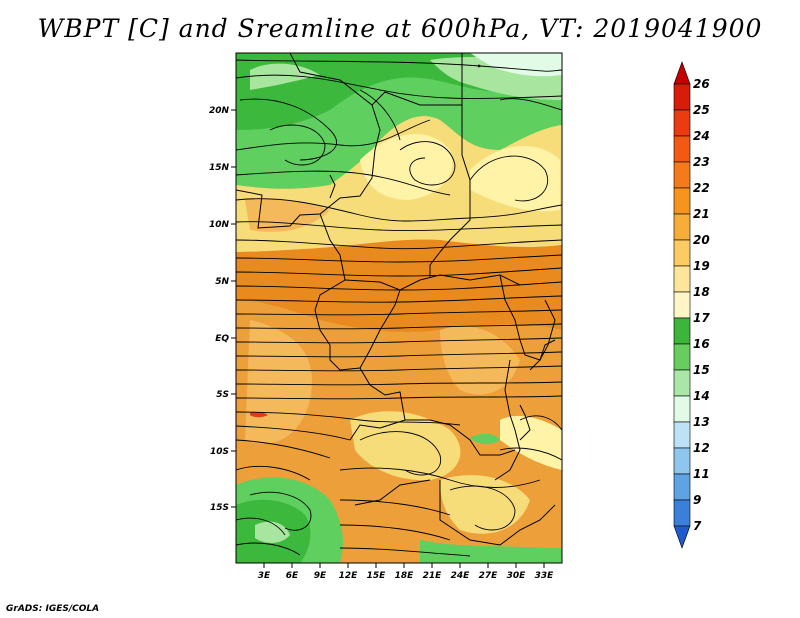  Describe the element at coordinates (287, 215) in the screenshot. I see `shade-orange-light-west` at that location.